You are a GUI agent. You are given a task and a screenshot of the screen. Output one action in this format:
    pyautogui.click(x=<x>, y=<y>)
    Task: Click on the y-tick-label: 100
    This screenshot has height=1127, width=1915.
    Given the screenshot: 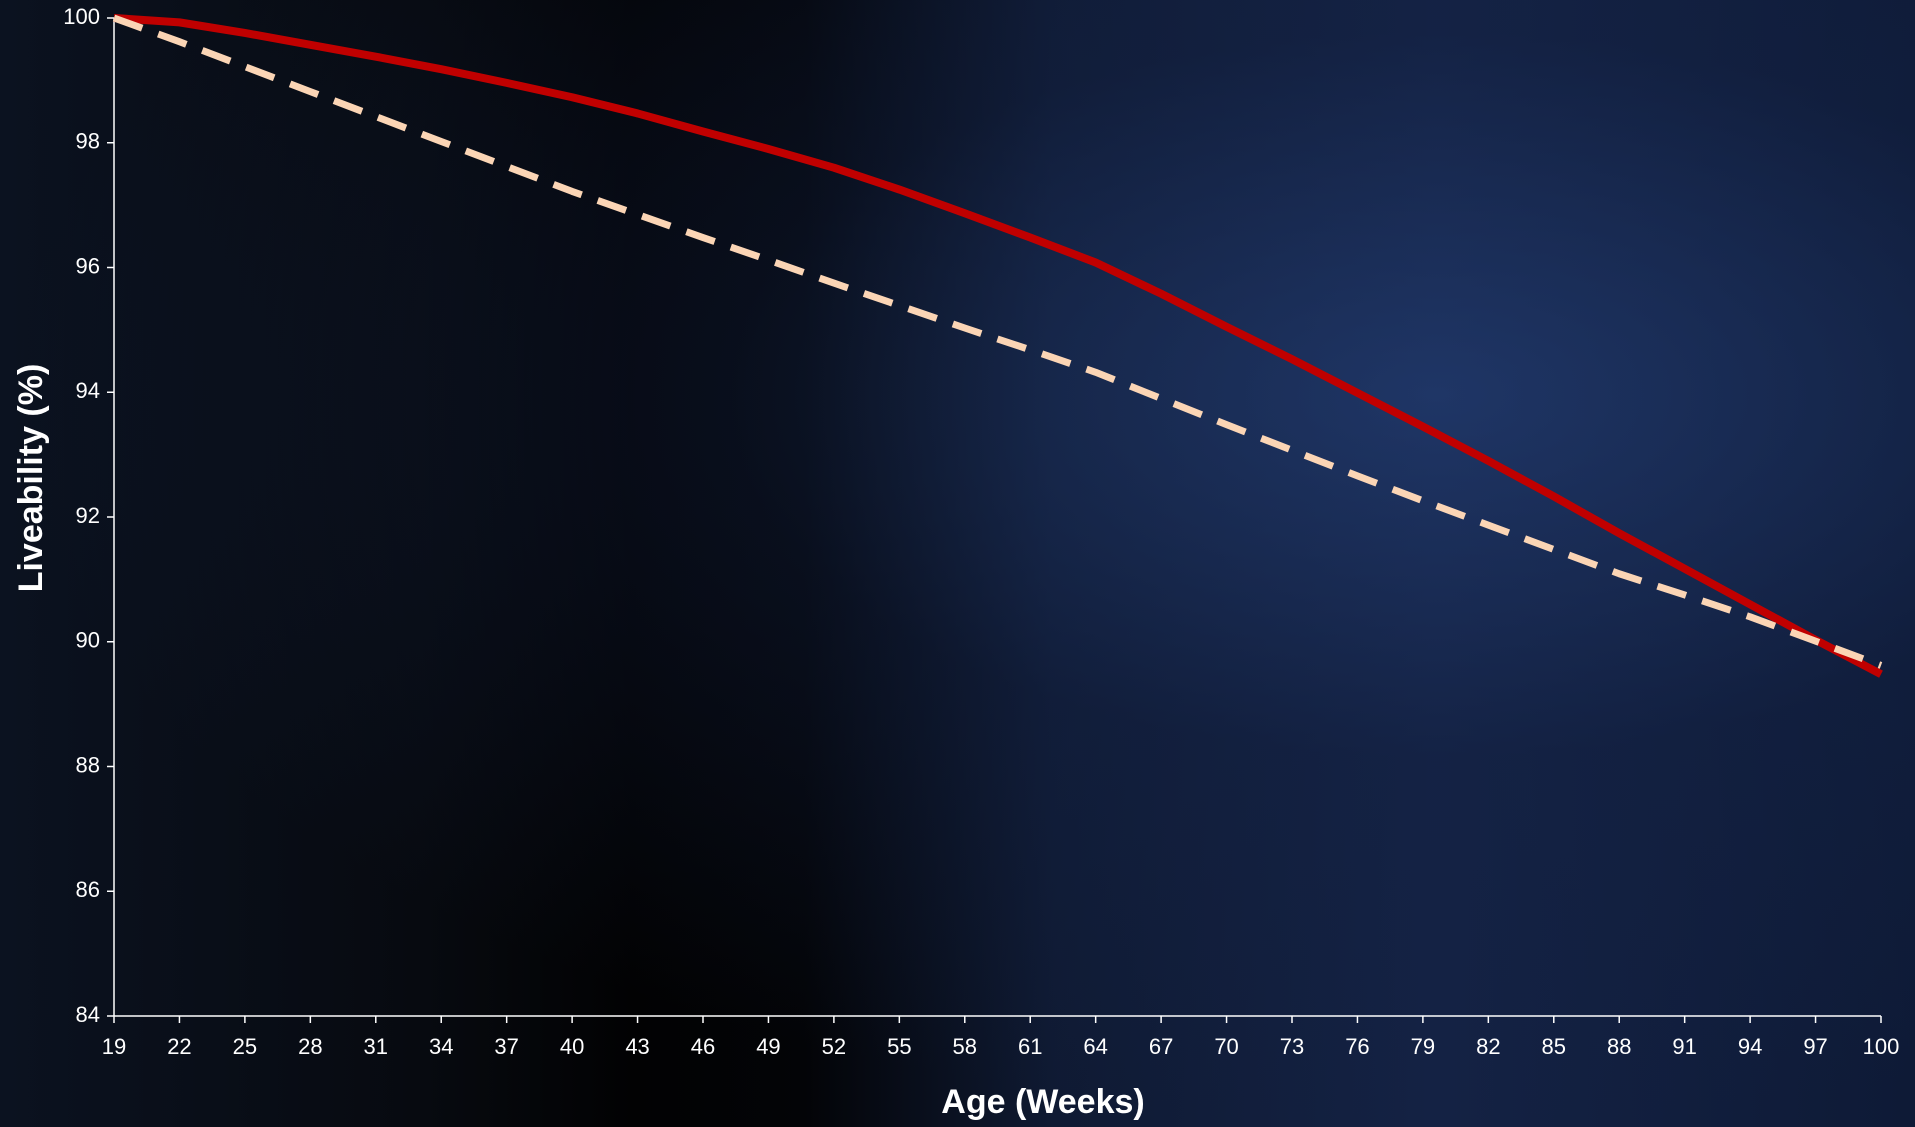 What is the action you would take?
    pyautogui.click(x=81, y=16)
    